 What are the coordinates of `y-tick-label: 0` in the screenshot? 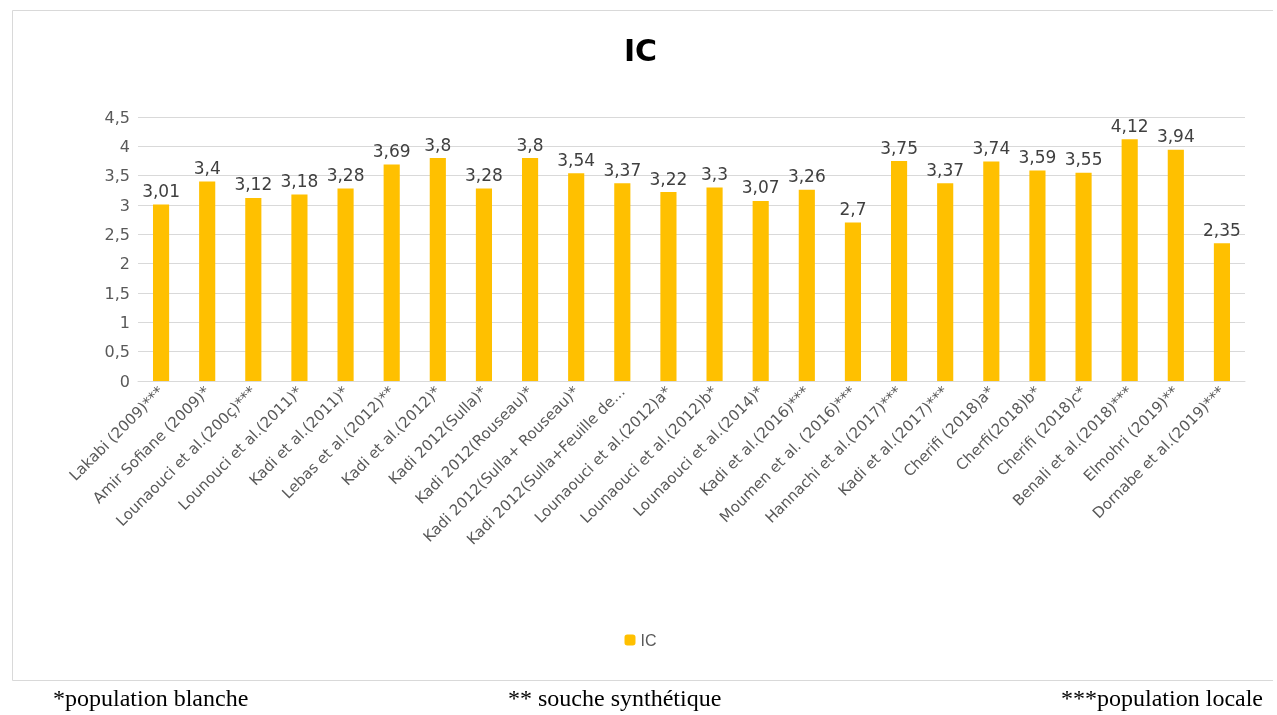 It's located at (124, 381).